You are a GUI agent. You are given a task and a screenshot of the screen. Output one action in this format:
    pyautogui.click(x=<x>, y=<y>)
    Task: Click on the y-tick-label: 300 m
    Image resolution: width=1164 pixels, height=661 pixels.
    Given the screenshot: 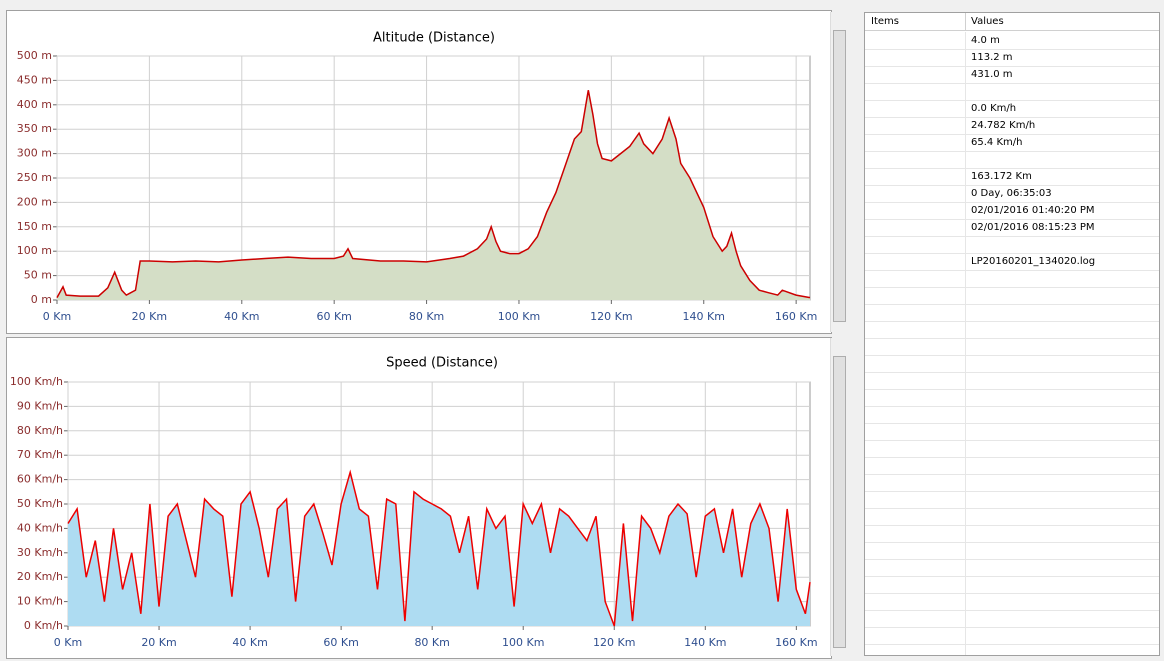 What is the action you would take?
    pyautogui.click(x=34, y=153)
    